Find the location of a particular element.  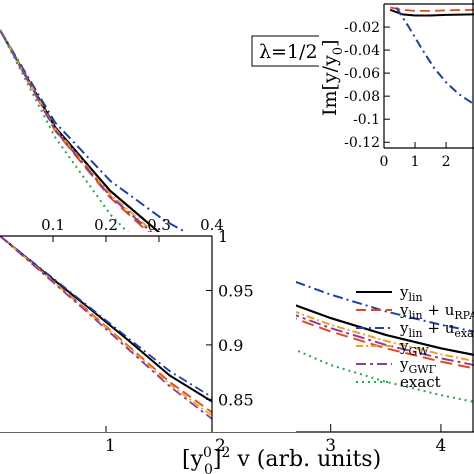

inset-re-y-tick-label: 0.85 is located at coordinates (236, 399).